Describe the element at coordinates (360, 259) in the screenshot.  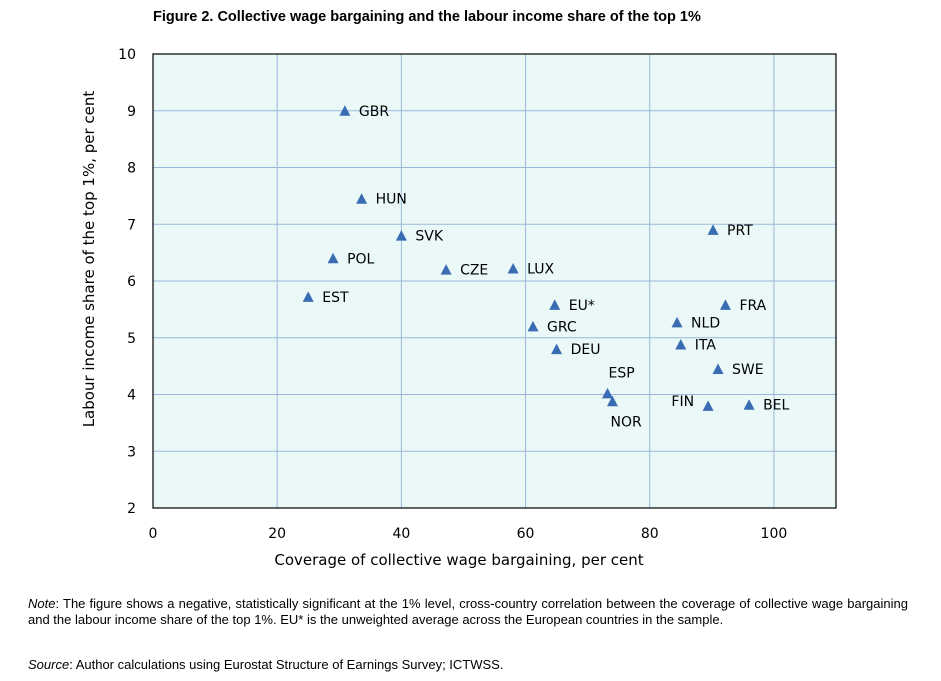
I see `point-label: POL` at that location.